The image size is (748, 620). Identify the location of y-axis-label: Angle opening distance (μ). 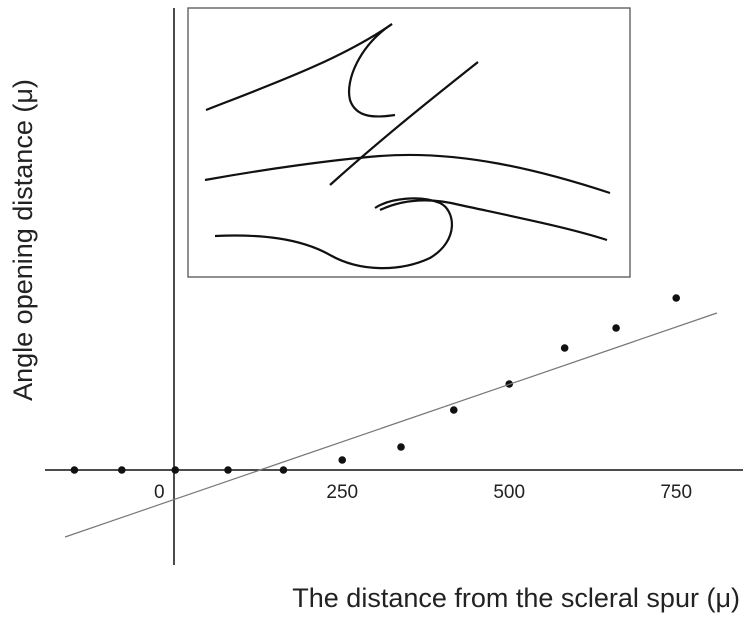
(23, 240).